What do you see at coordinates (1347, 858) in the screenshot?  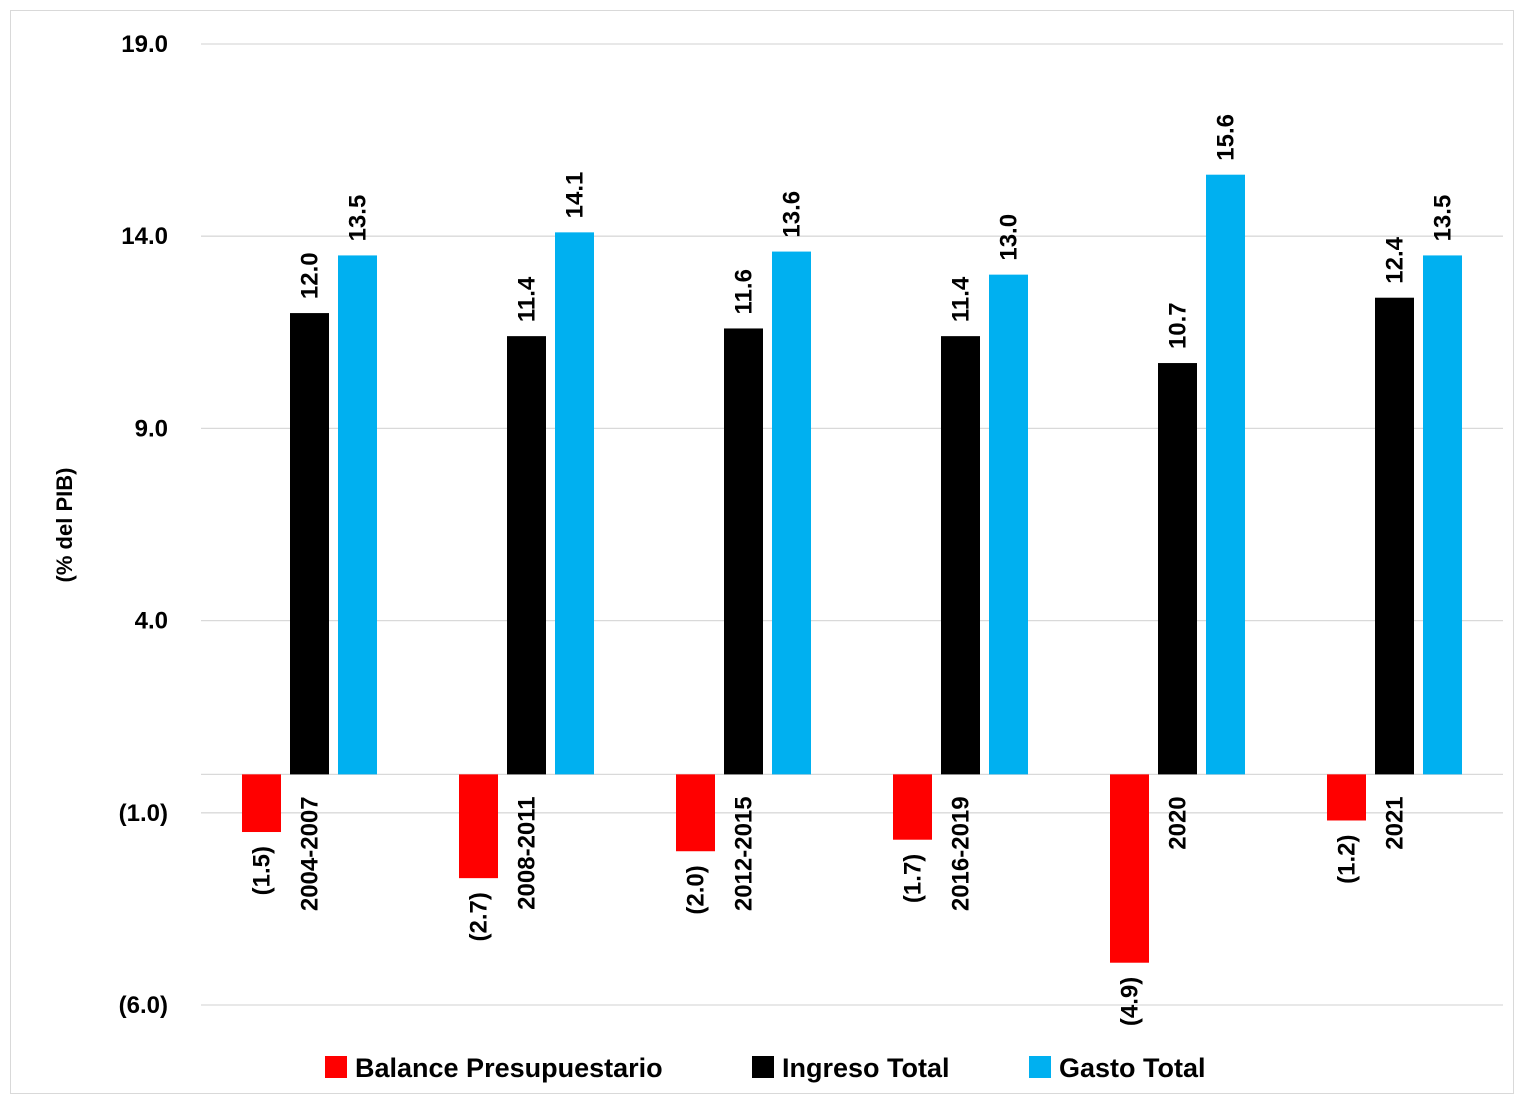 I see `data-label: (1.2)` at bounding box center [1347, 858].